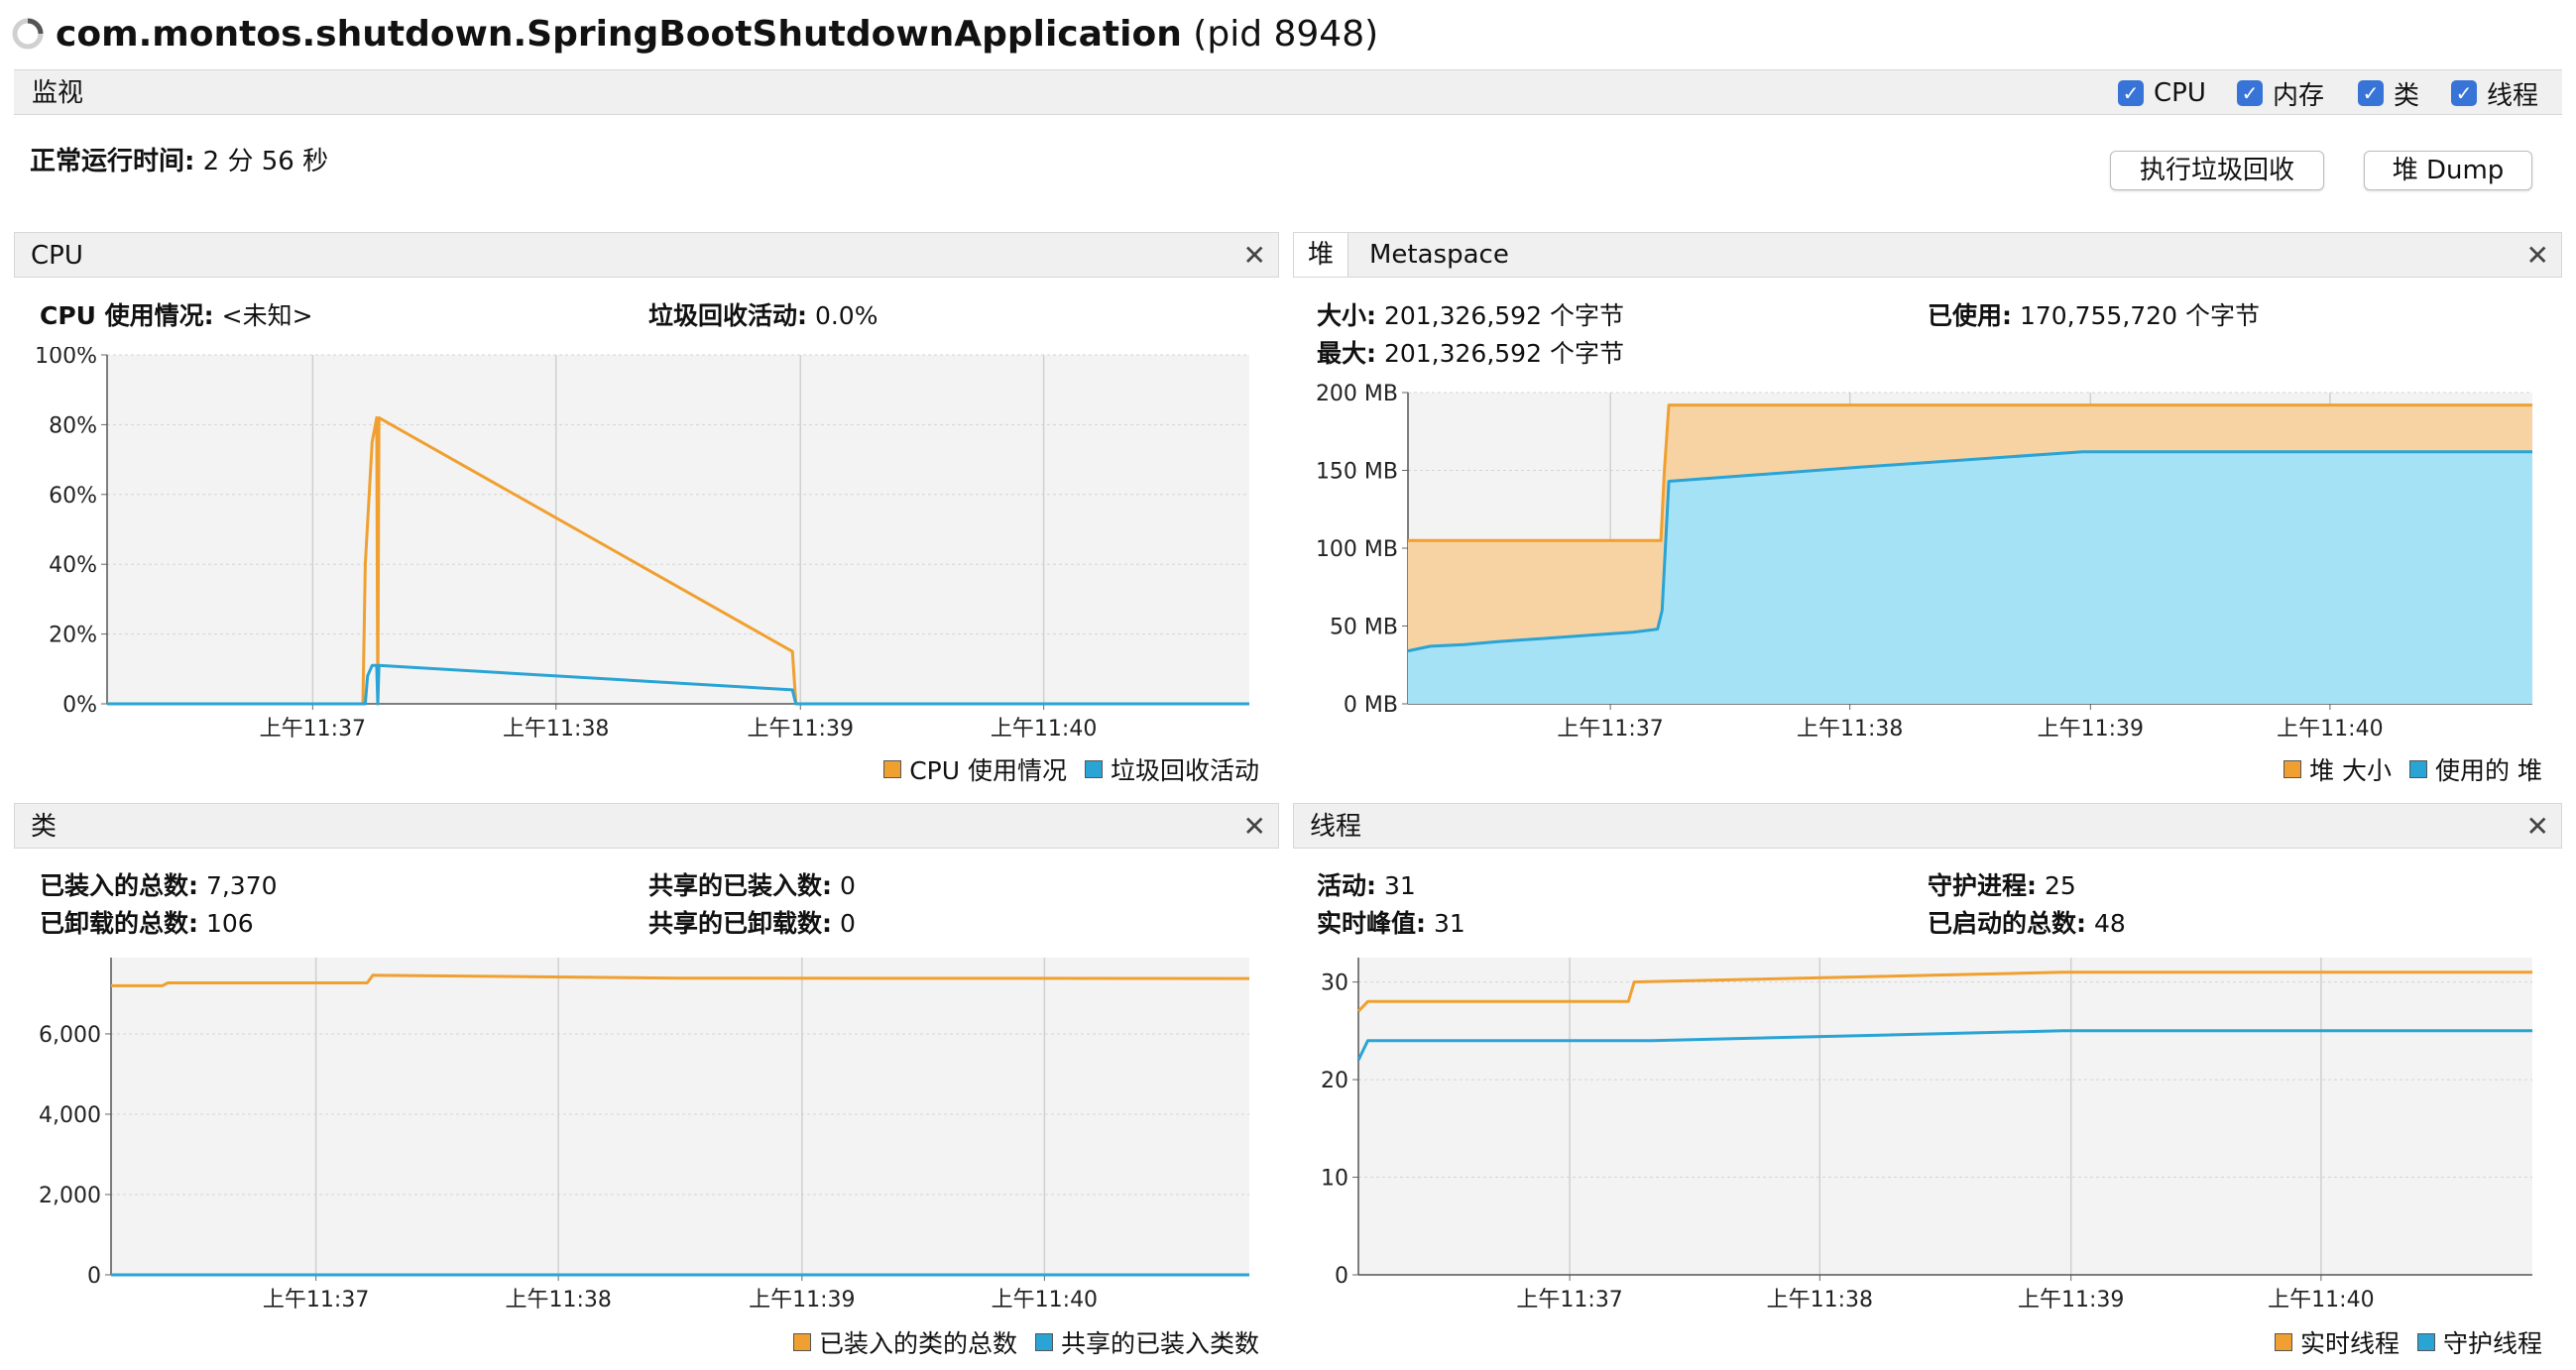 The width and height of the screenshot is (2576, 1370). Describe the element at coordinates (1970, 315) in the screenshot. I see `heap-used-label: 已使用:` at that location.